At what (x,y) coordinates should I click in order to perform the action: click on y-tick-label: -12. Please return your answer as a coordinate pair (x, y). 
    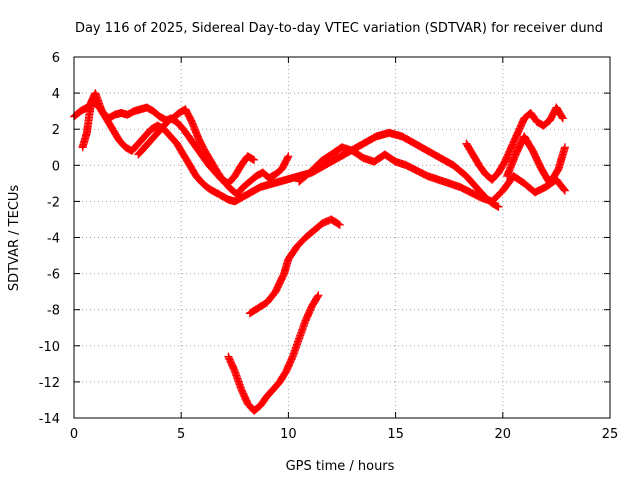
    Looking at the image, I should click on (49, 383).